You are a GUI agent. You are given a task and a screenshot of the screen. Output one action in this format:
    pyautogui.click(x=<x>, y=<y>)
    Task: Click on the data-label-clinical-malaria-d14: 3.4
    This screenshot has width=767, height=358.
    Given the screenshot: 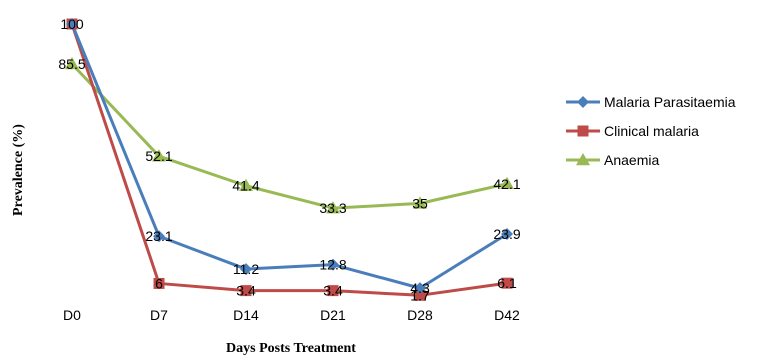 What is the action you would take?
    pyautogui.click(x=246, y=291)
    